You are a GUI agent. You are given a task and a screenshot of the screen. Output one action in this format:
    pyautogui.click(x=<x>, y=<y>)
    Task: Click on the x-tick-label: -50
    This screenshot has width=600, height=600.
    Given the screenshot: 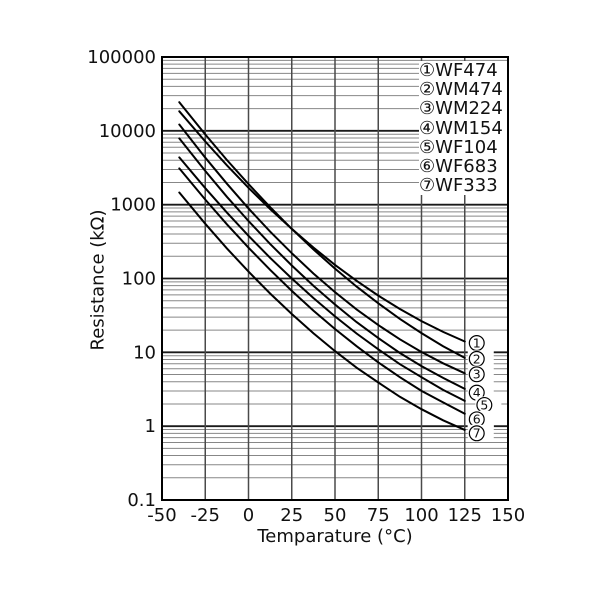 What is the action you would take?
    pyautogui.click(x=161, y=515)
    